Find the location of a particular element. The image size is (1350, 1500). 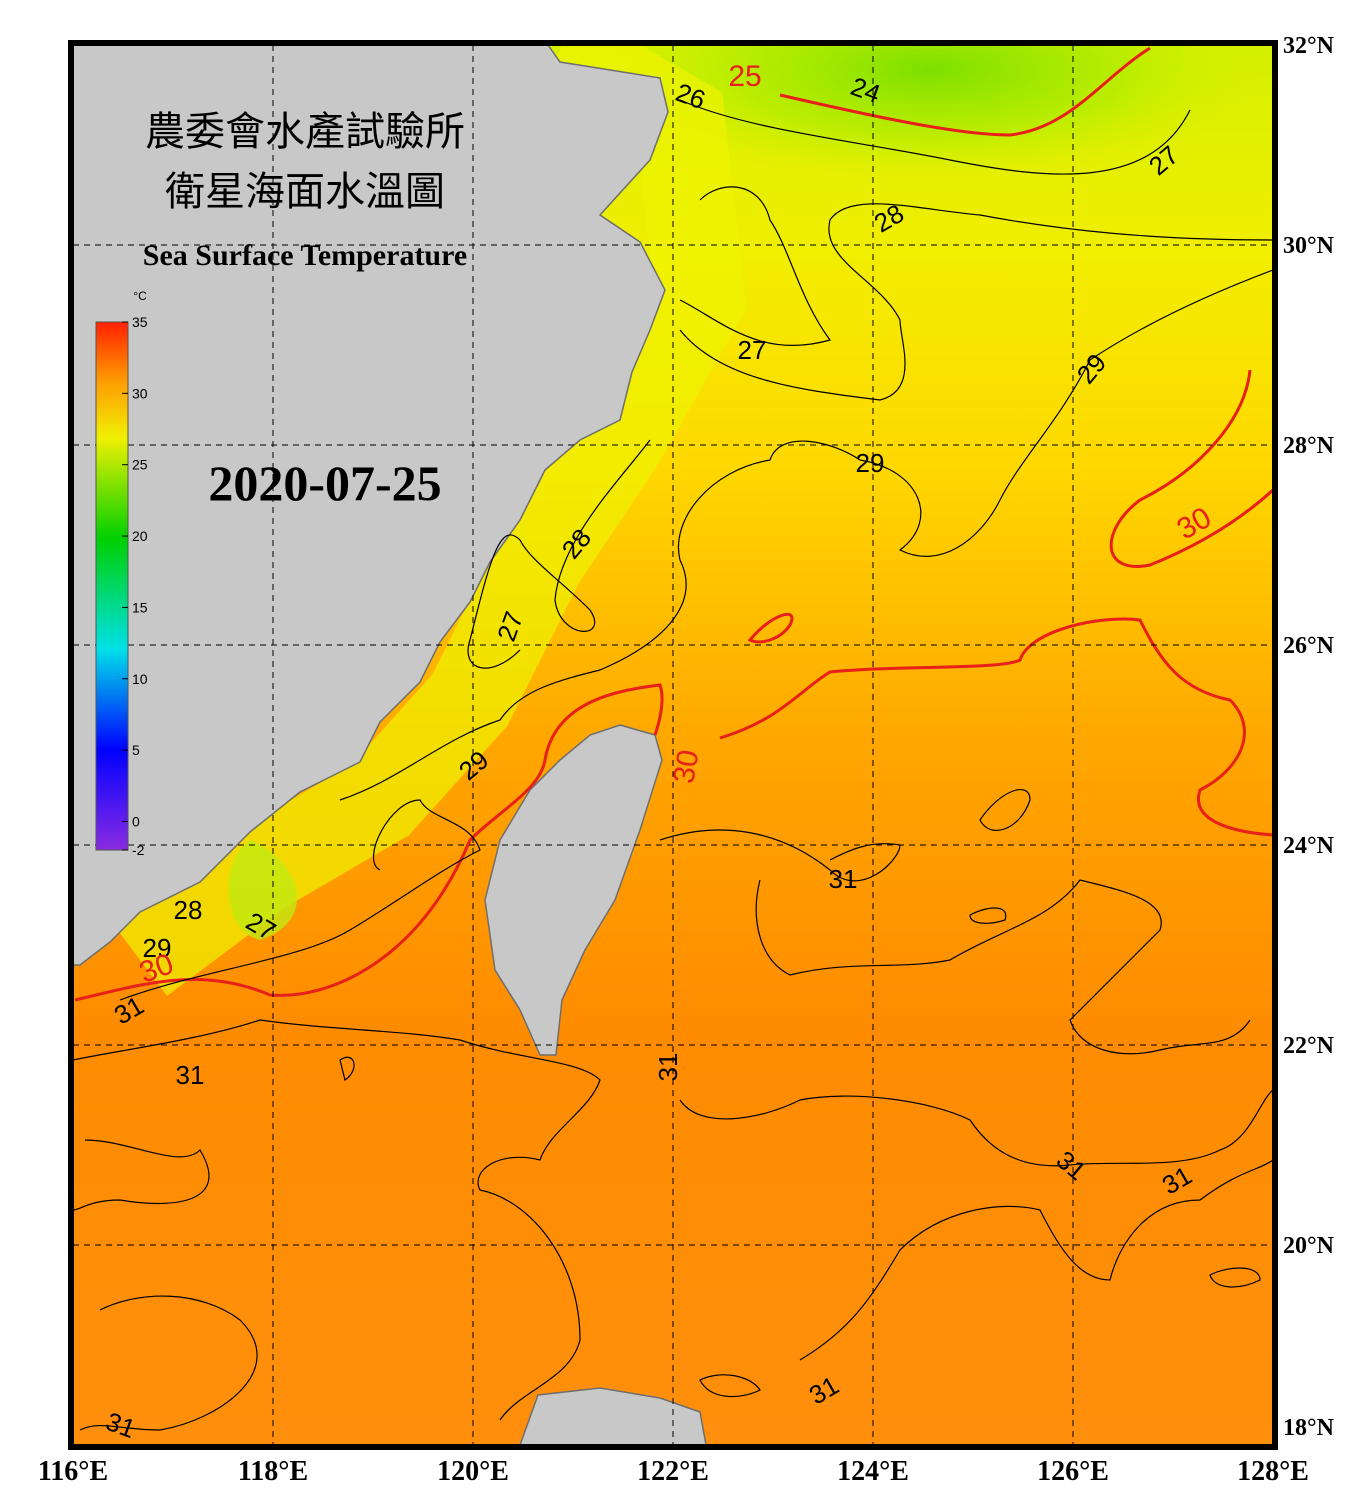

luzon is located at coordinates (613, 1416).